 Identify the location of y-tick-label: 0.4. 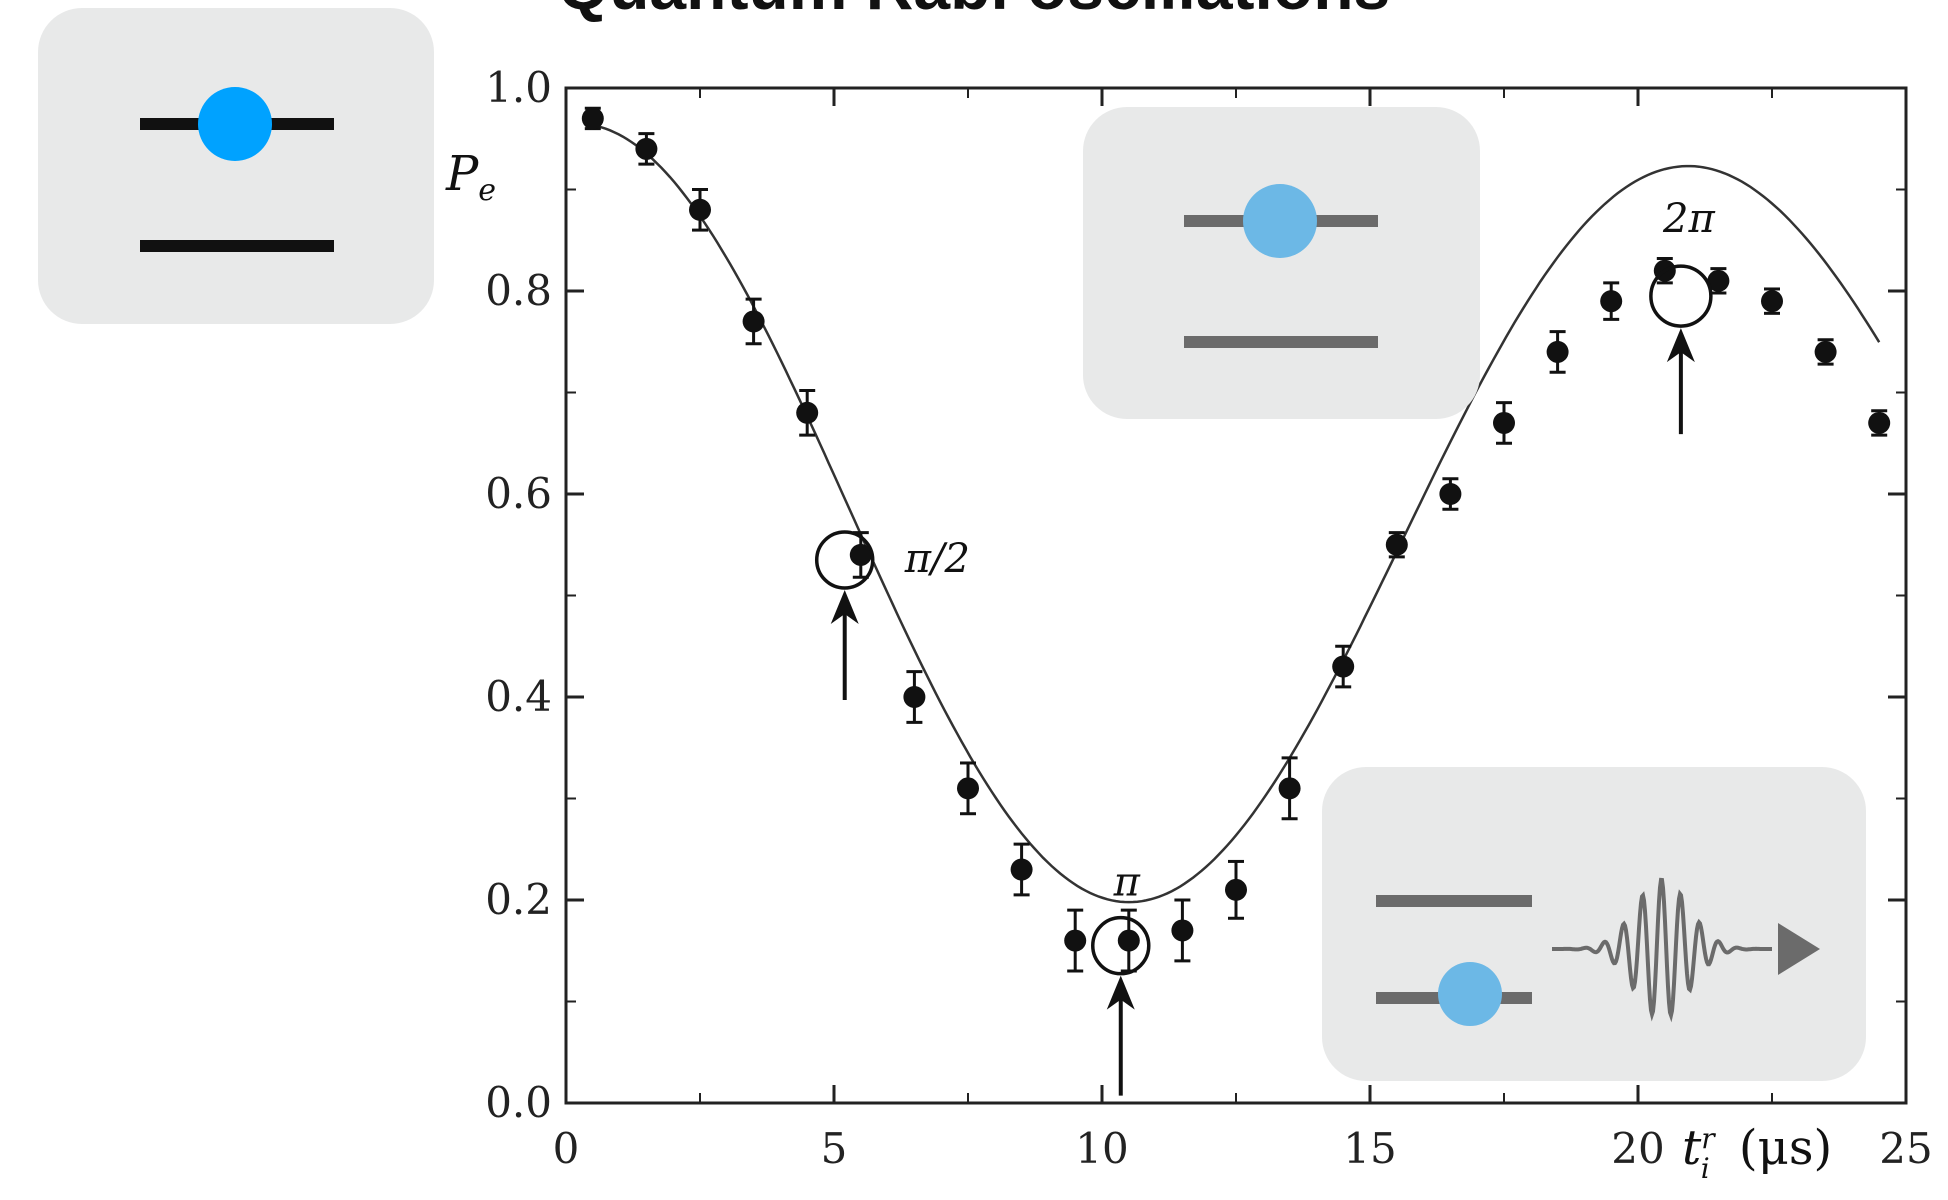
(518, 696).